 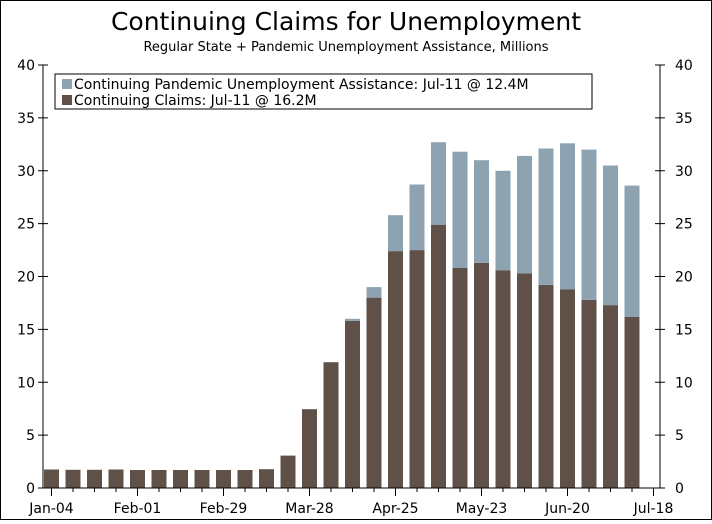 What do you see at coordinates (30, 436) in the screenshot?
I see `y-tick-label-left: 5` at bounding box center [30, 436].